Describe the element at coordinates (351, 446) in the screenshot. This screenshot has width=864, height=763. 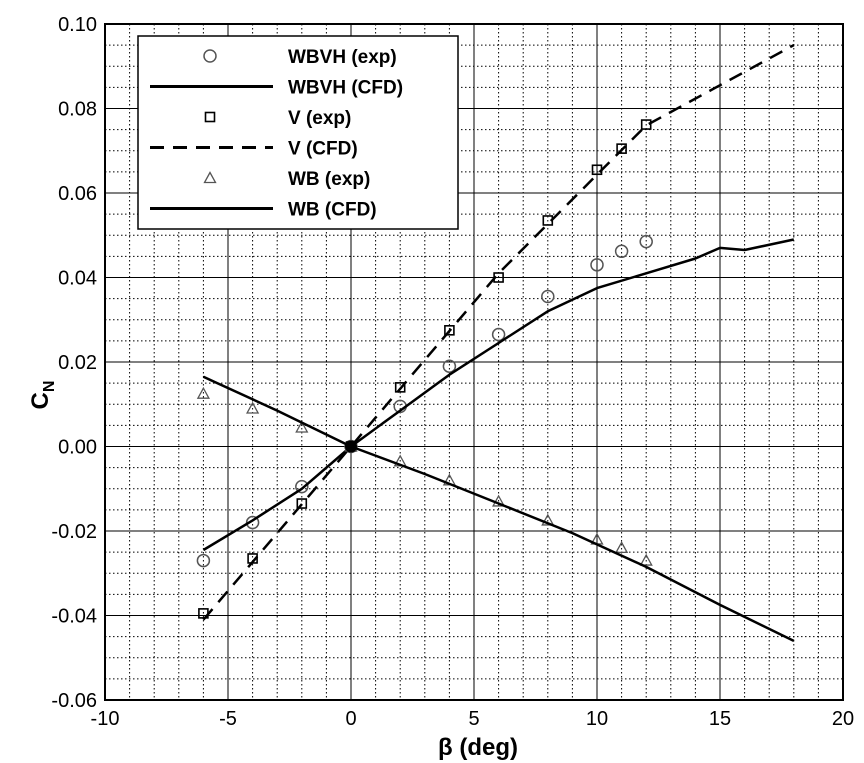
I see `origin-point` at that location.